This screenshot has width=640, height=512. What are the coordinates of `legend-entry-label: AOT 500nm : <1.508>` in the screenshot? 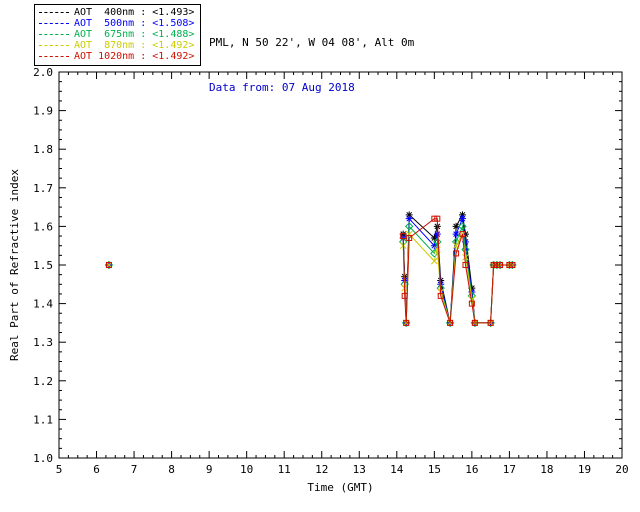 It's located at (134, 23).